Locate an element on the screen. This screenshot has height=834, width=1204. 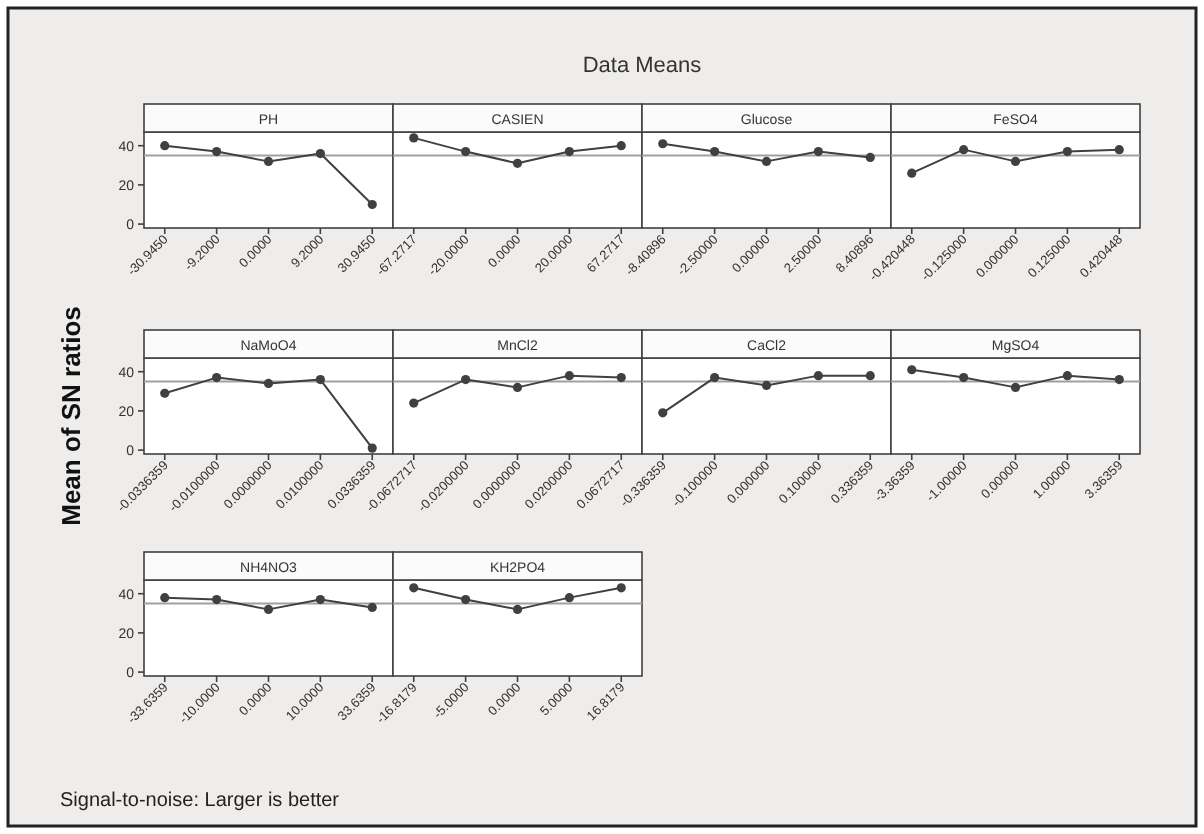
text: Data Means is located at coordinates (642, 66).